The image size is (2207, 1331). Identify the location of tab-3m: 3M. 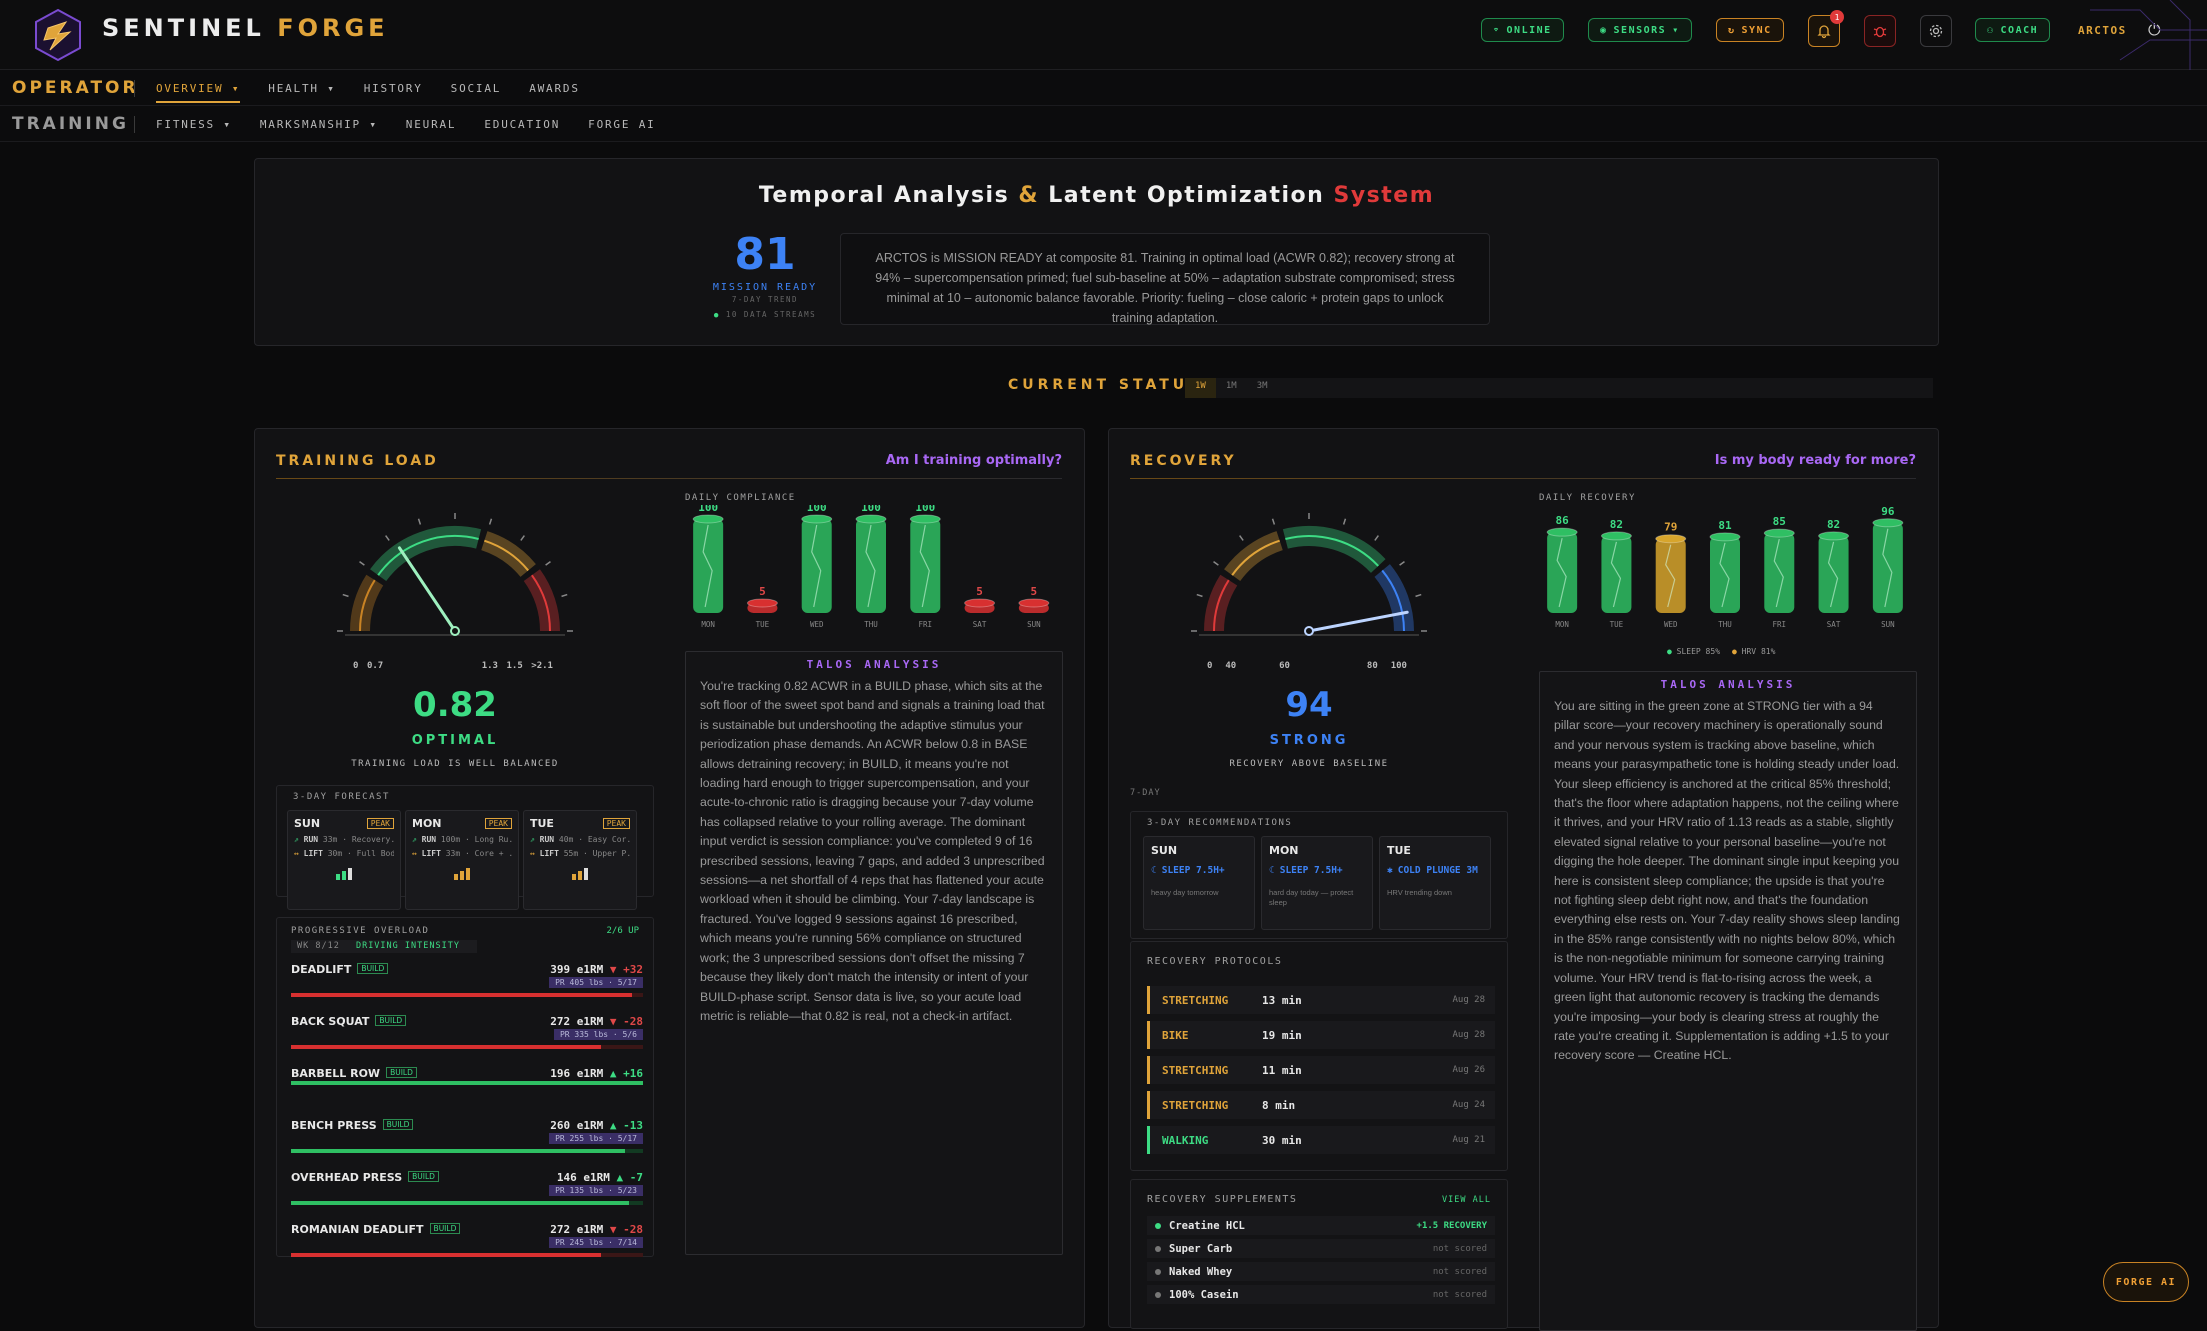
(1262, 386).